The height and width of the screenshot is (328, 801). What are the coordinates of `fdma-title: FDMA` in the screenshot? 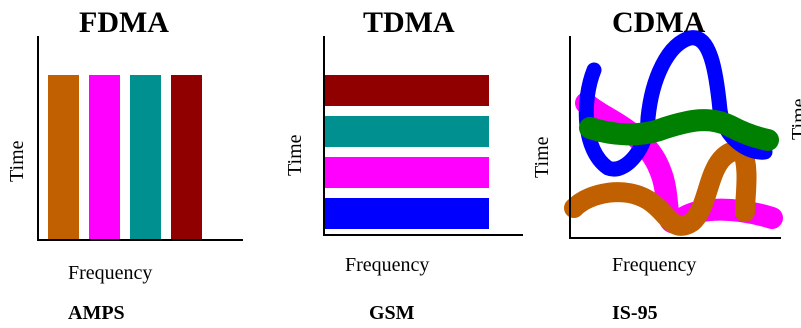 It's located at (124, 22).